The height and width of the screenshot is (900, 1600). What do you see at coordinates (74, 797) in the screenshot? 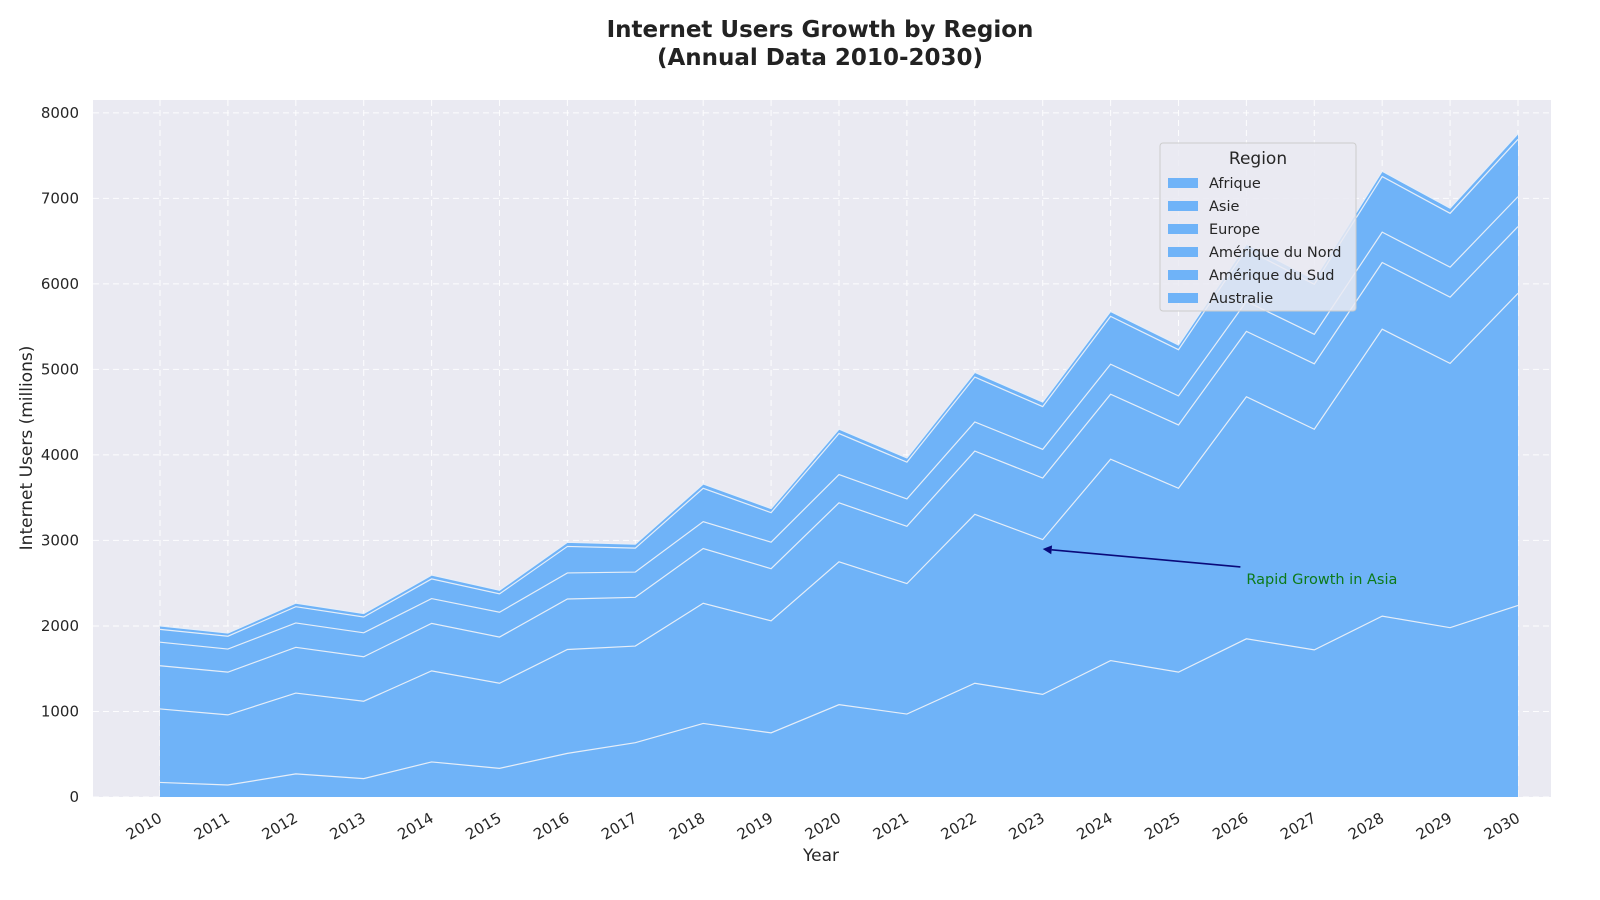
I see `y-tick-label-0: 0` at bounding box center [74, 797].